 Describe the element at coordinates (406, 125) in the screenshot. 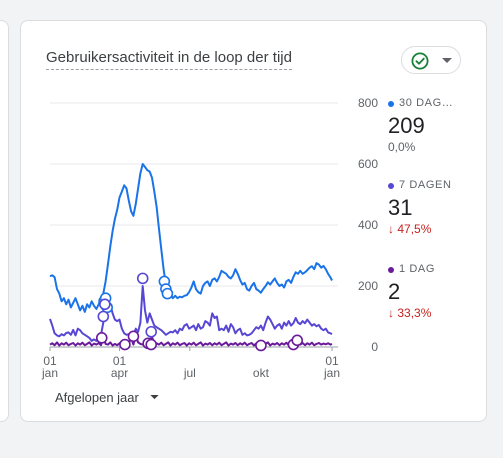

I see `metric-value: 209` at that location.